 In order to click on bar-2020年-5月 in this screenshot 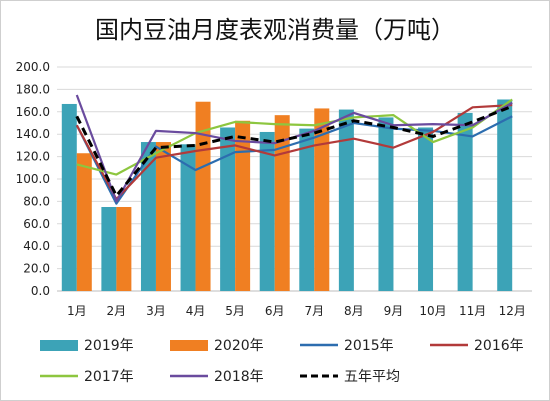, I will do `click(243, 205)`.